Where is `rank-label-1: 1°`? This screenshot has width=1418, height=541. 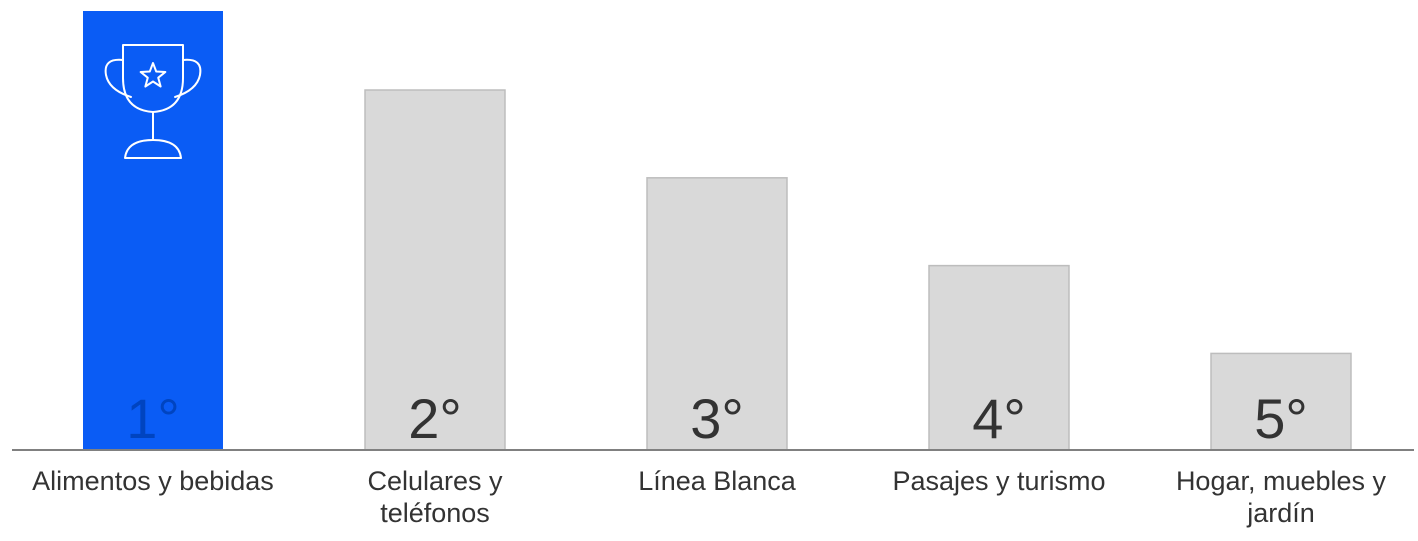 rank-label-1: 1° is located at coordinates (153, 418).